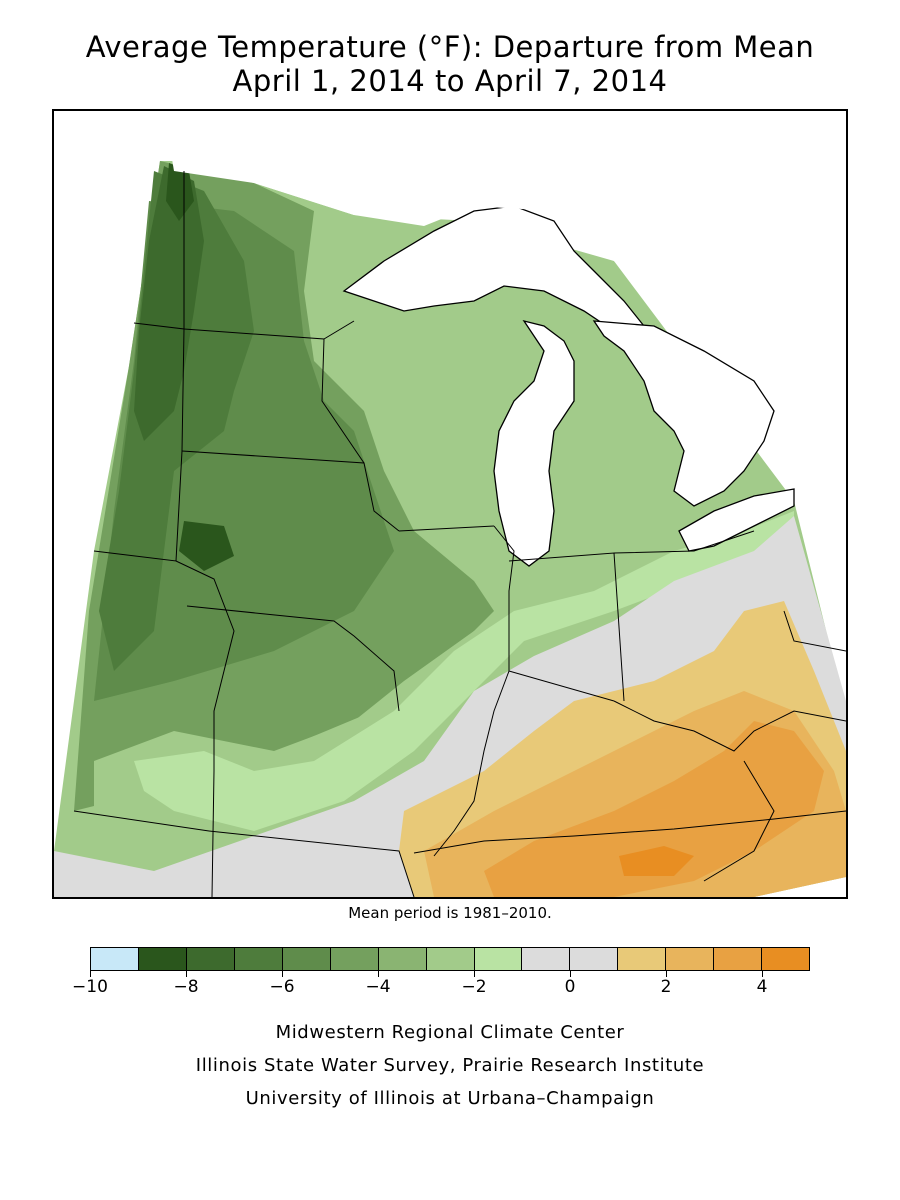  What do you see at coordinates (450, 81) in the screenshot?
I see `map-date-range: April 1, 2014 to April 7, 2014` at bounding box center [450, 81].